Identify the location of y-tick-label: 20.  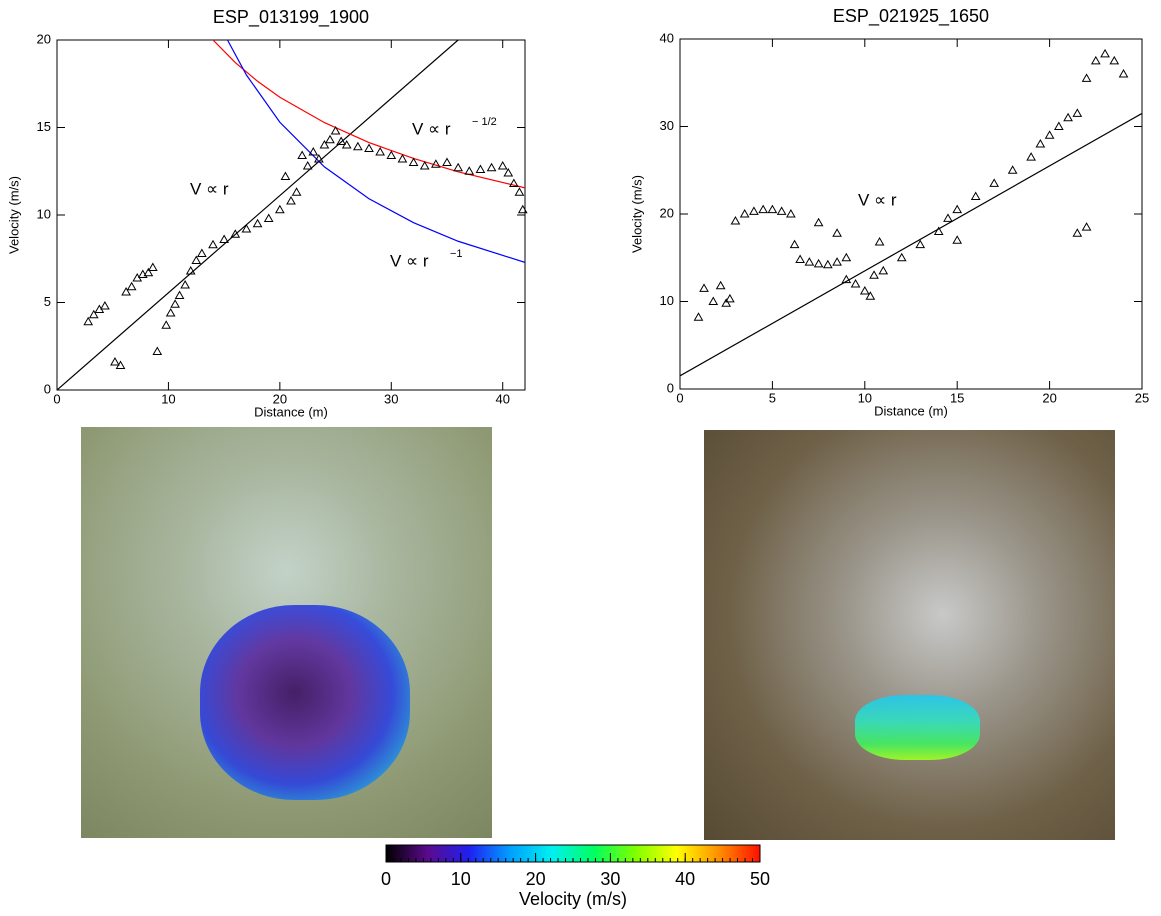
(667, 212).